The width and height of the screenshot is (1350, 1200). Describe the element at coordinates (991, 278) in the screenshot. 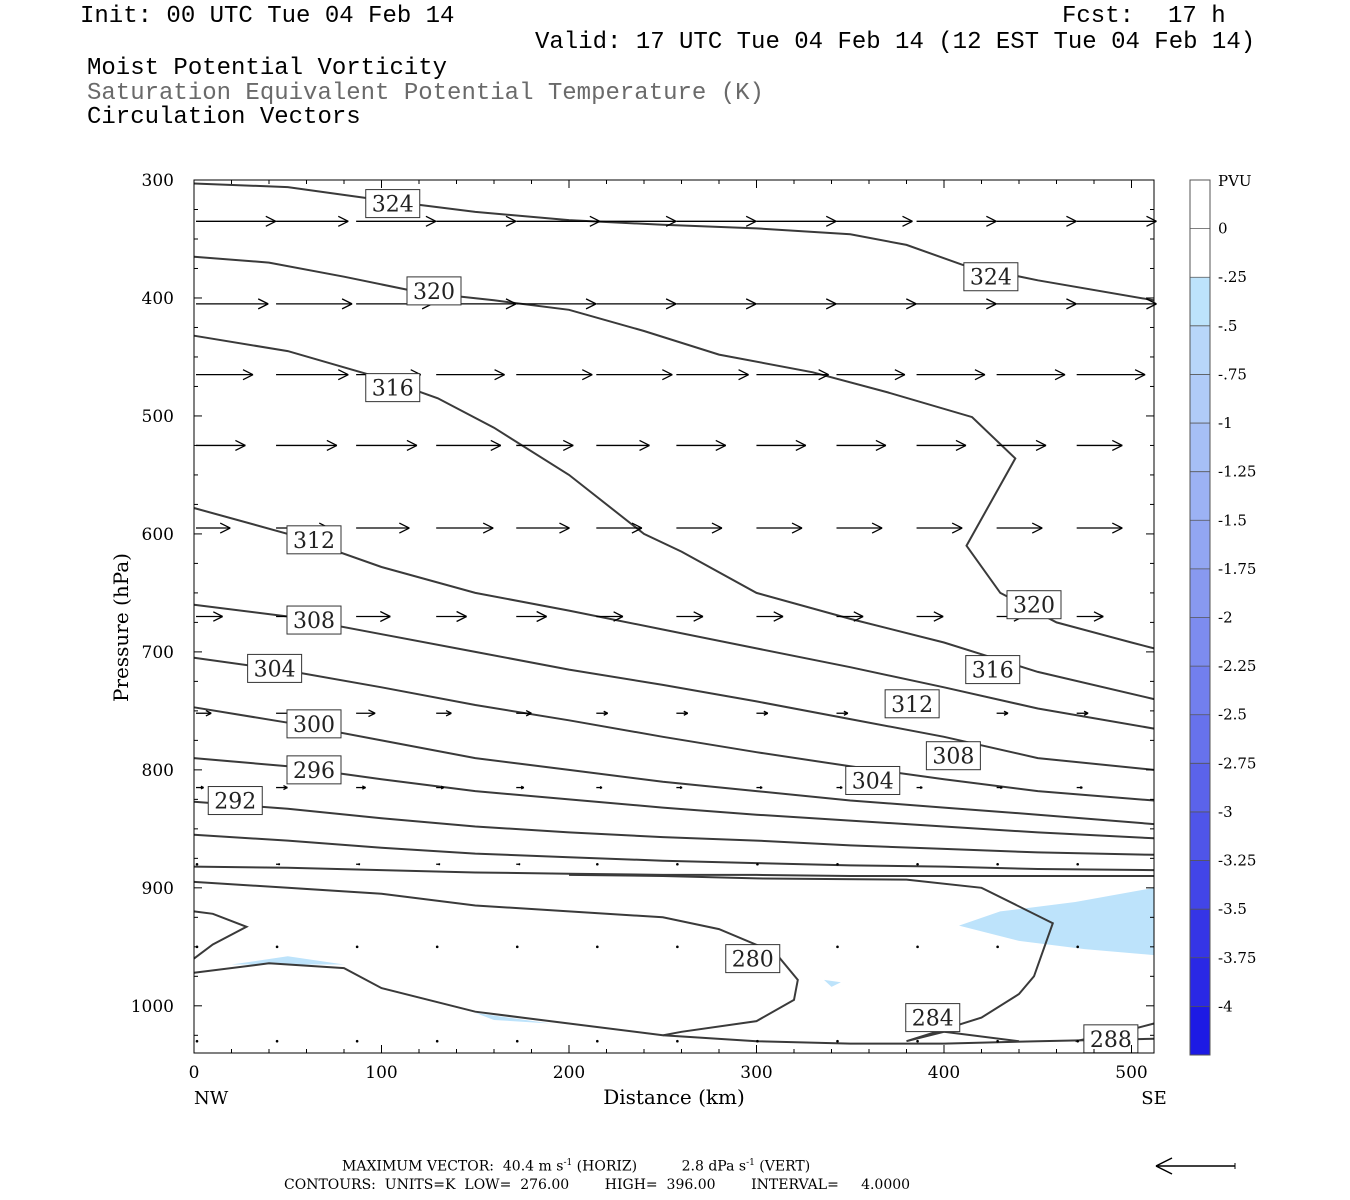

I see `contour-label-324-1: 324` at that location.